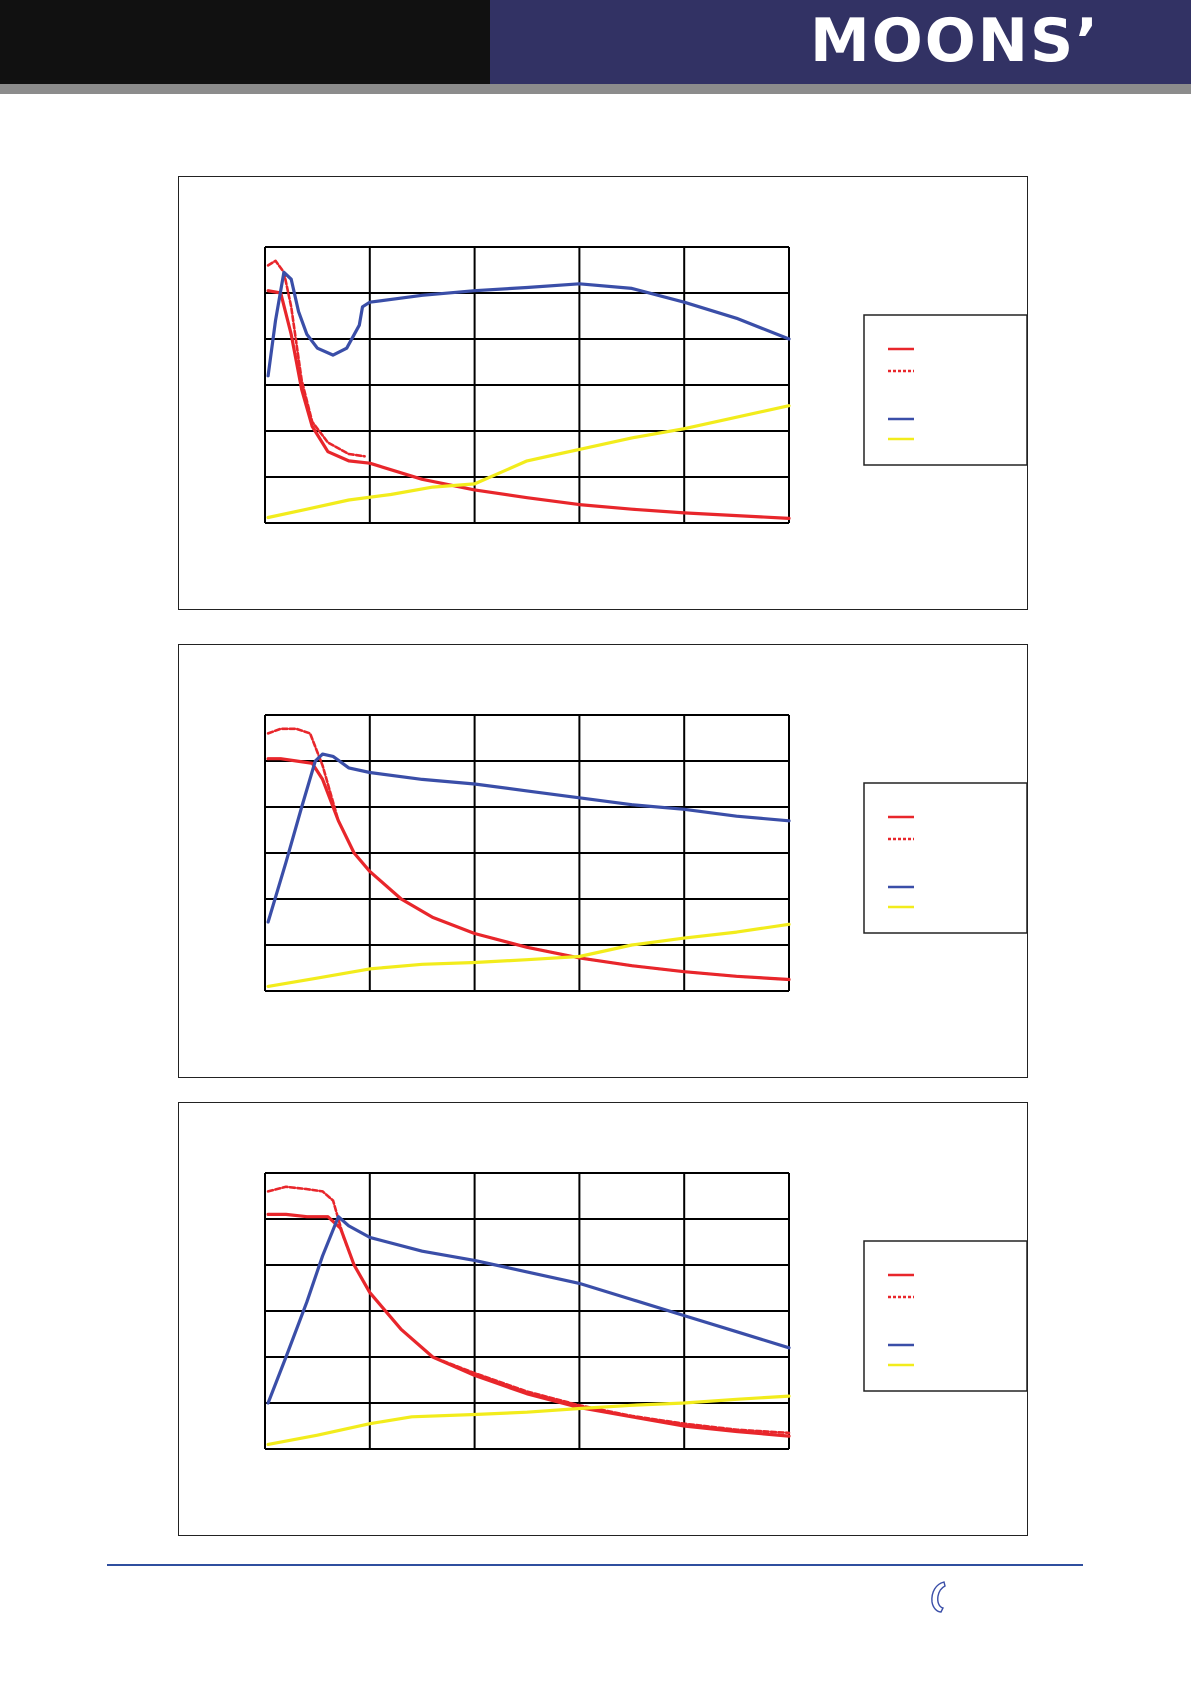 This screenshot has width=1191, height=1684. What do you see at coordinates (938, 1597) in the screenshot?
I see `phone-icon` at bounding box center [938, 1597].